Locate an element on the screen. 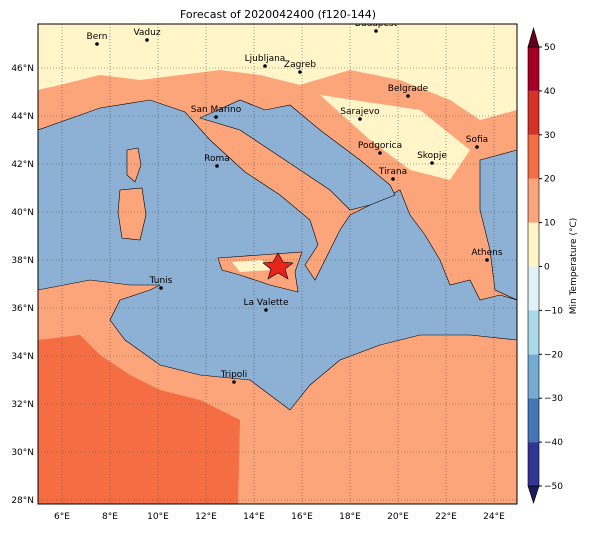  city-label: Tripoli is located at coordinates (234, 375).